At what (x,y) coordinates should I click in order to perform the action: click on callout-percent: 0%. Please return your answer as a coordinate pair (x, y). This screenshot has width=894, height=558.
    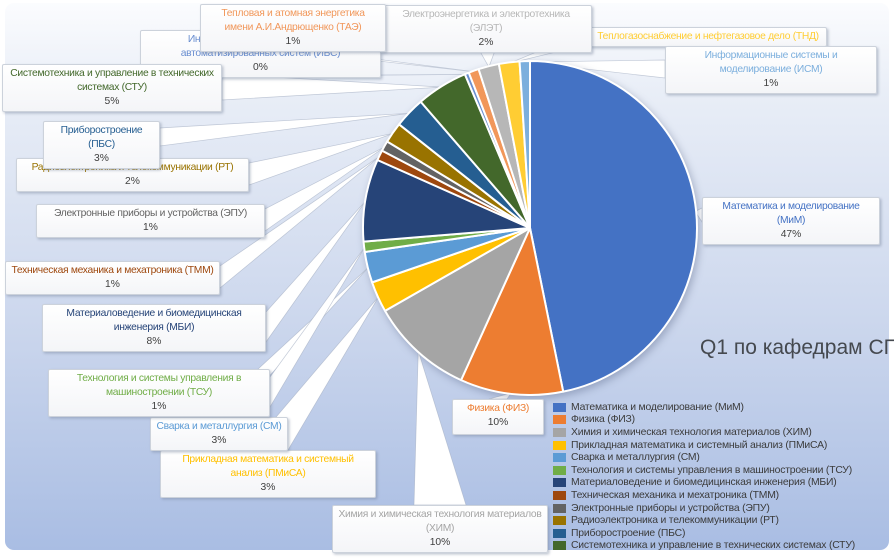
    Looking at the image, I should click on (260, 67).